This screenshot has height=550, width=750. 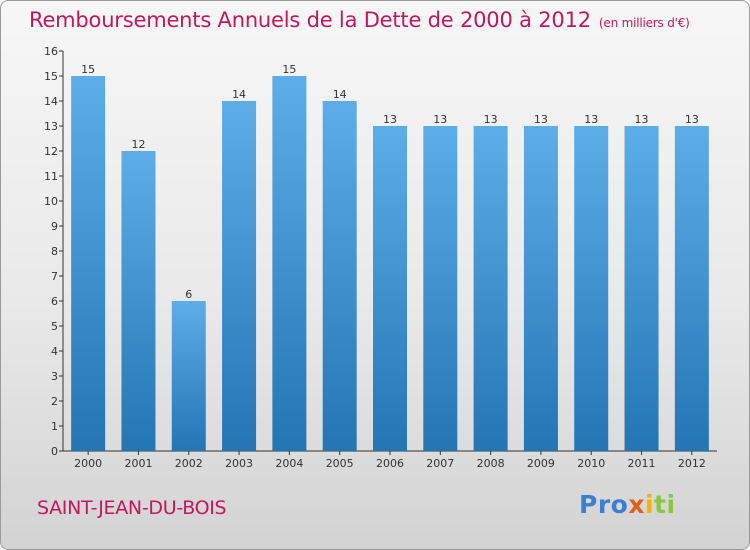 What do you see at coordinates (289, 463) in the screenshot?
I see `x-tick-label: 2004` at bounding box center [289, 463].